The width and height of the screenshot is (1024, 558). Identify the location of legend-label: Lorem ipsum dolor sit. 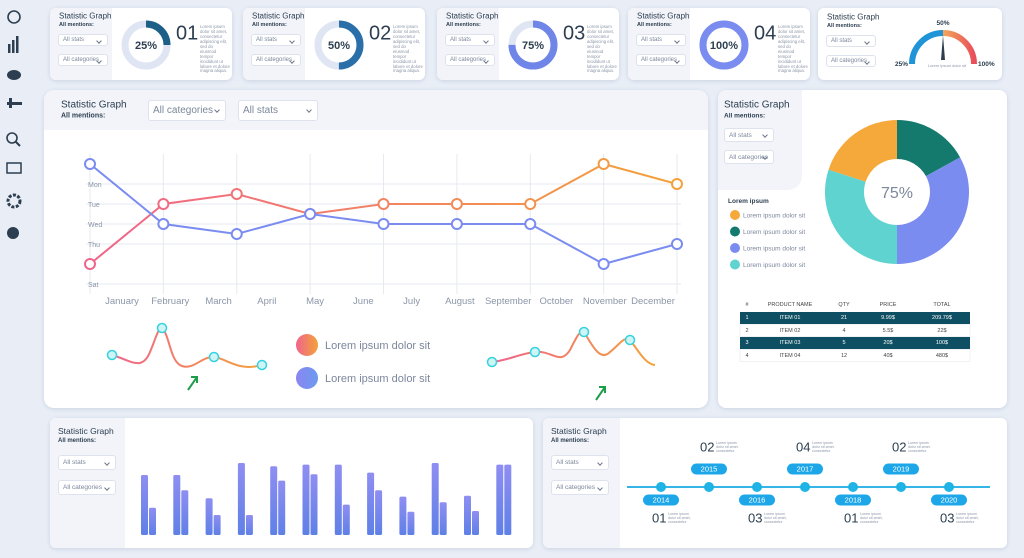
(774, 216).